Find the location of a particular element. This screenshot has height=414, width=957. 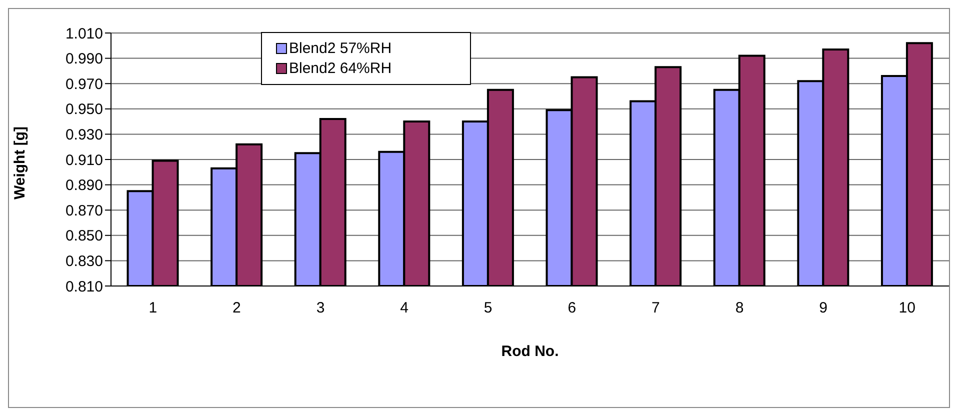

x-tick-label: 4 is located at coordinates (404, 308).